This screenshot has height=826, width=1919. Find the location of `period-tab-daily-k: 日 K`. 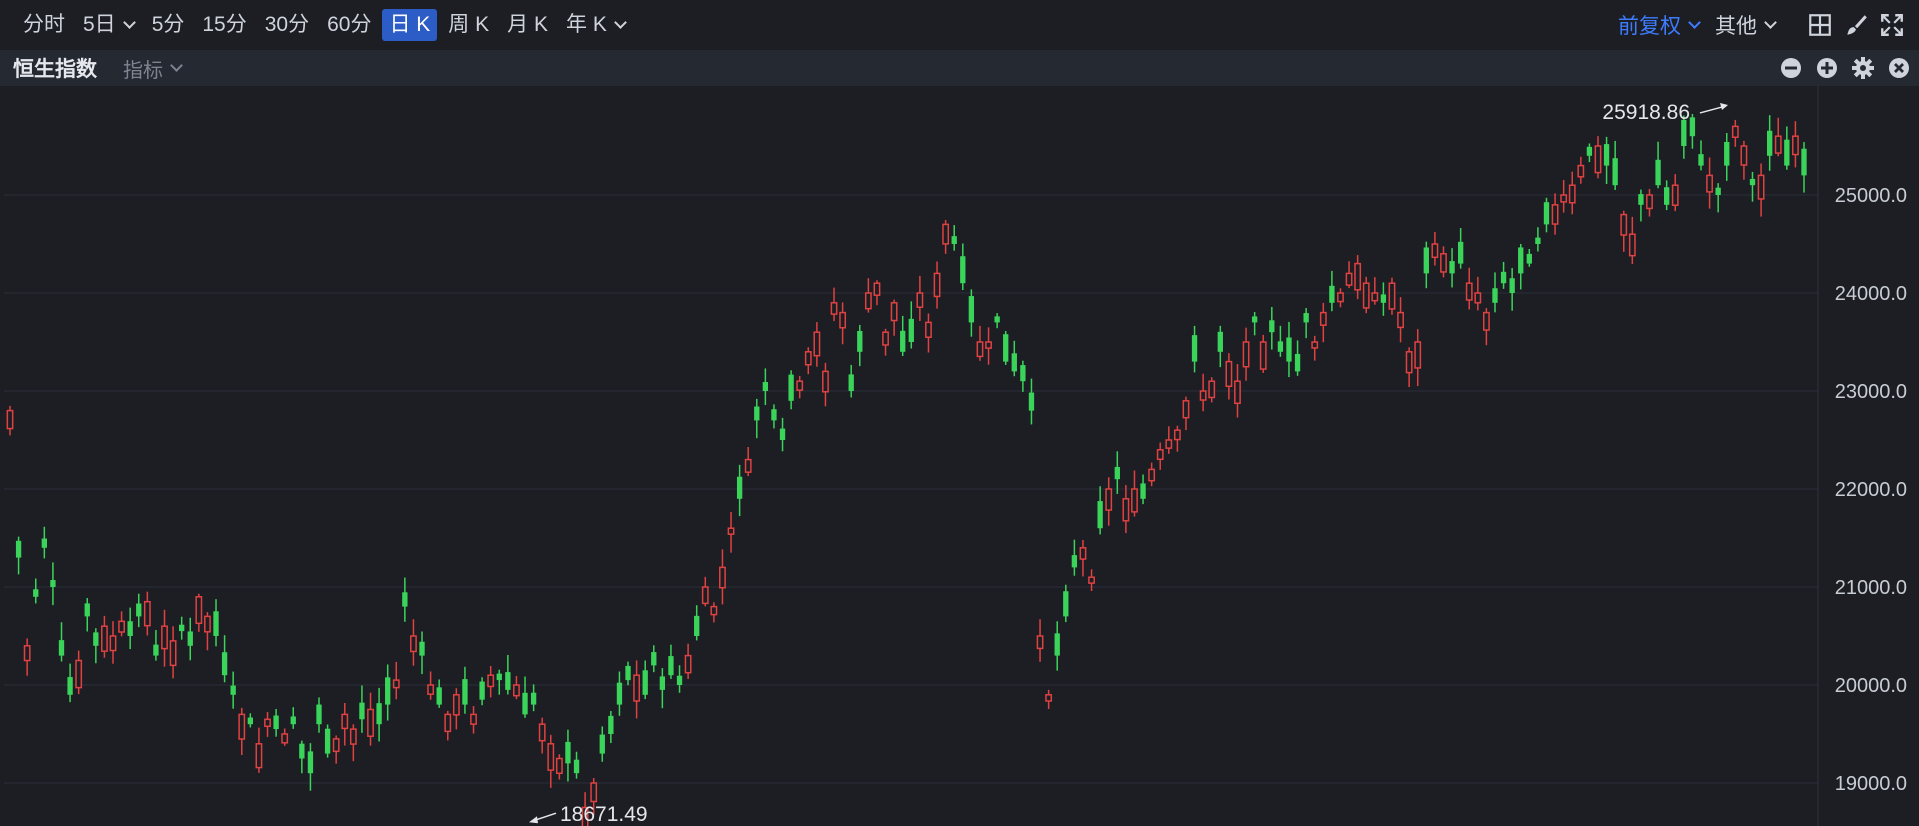

period-tab-daily-k: 日 K is located at coordinates (410, 25).